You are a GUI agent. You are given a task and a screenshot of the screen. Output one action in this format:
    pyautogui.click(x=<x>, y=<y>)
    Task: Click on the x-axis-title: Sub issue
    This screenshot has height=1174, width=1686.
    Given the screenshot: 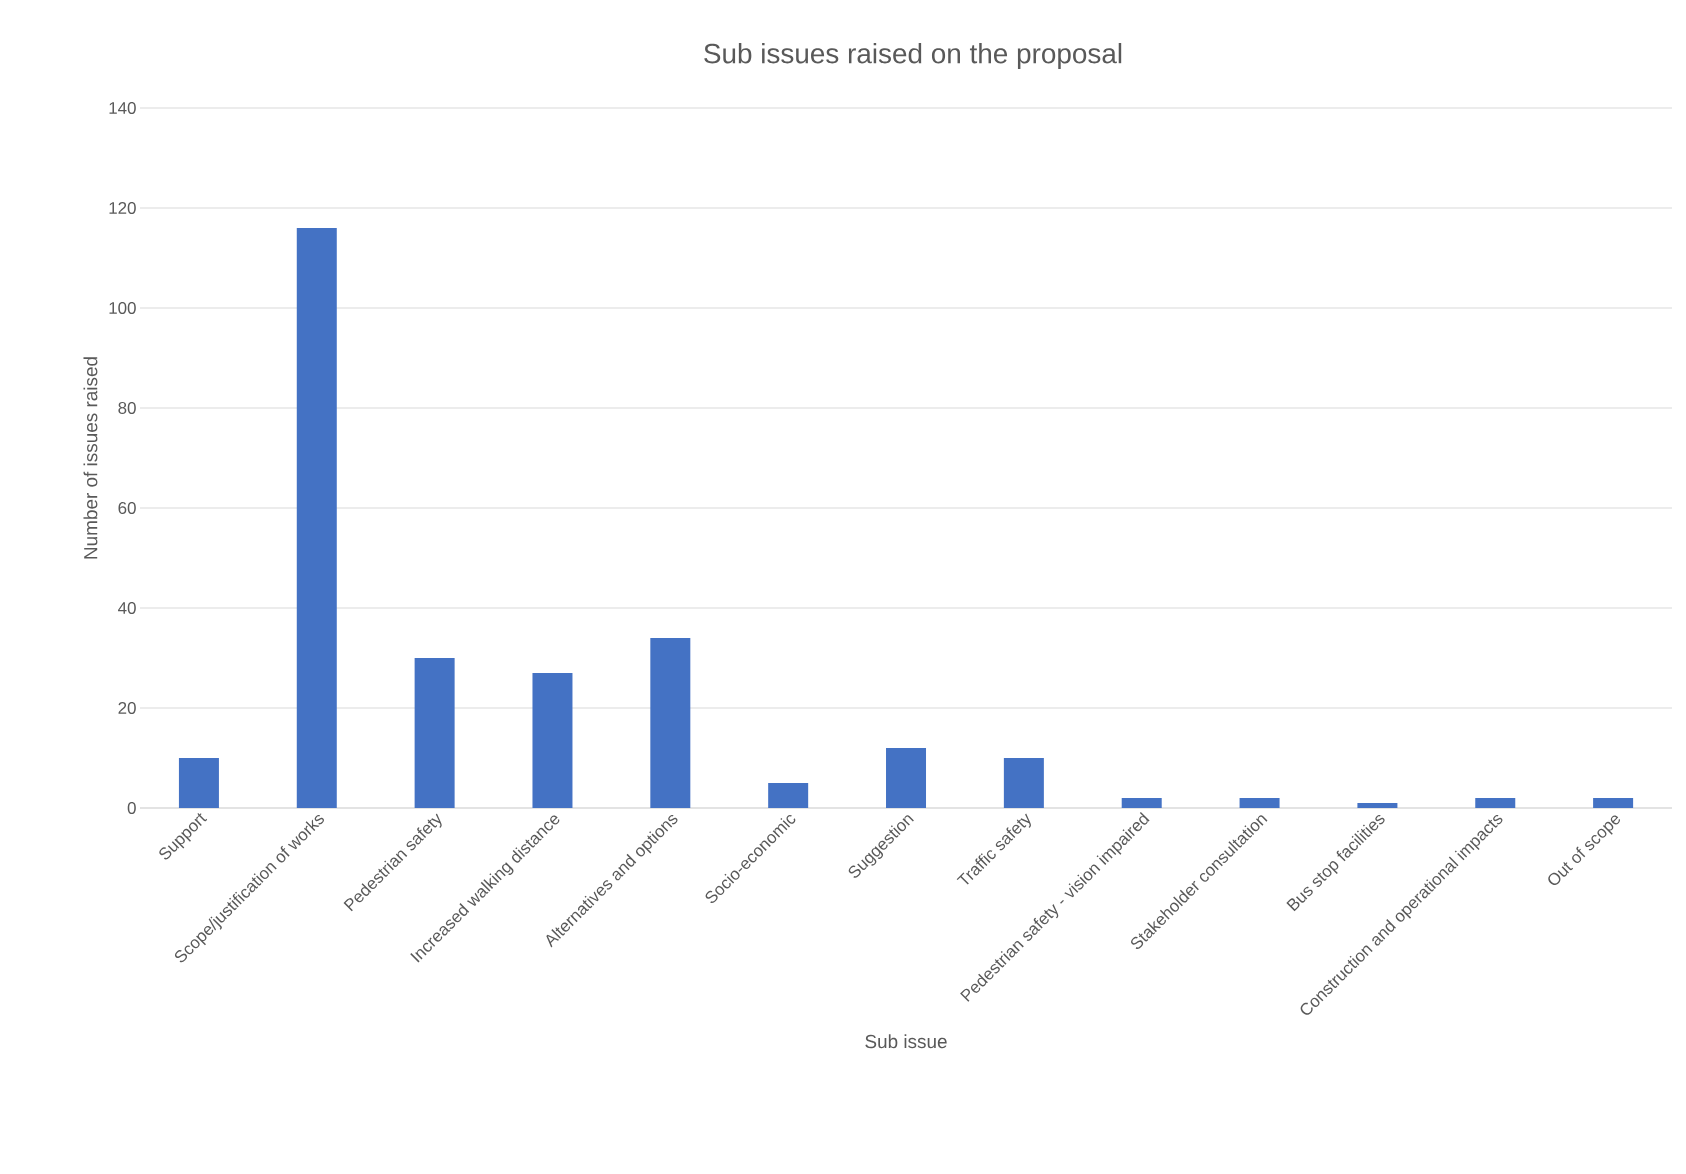 What is the action you would take?
    pyautogui.click(x=906, y=1041)
    